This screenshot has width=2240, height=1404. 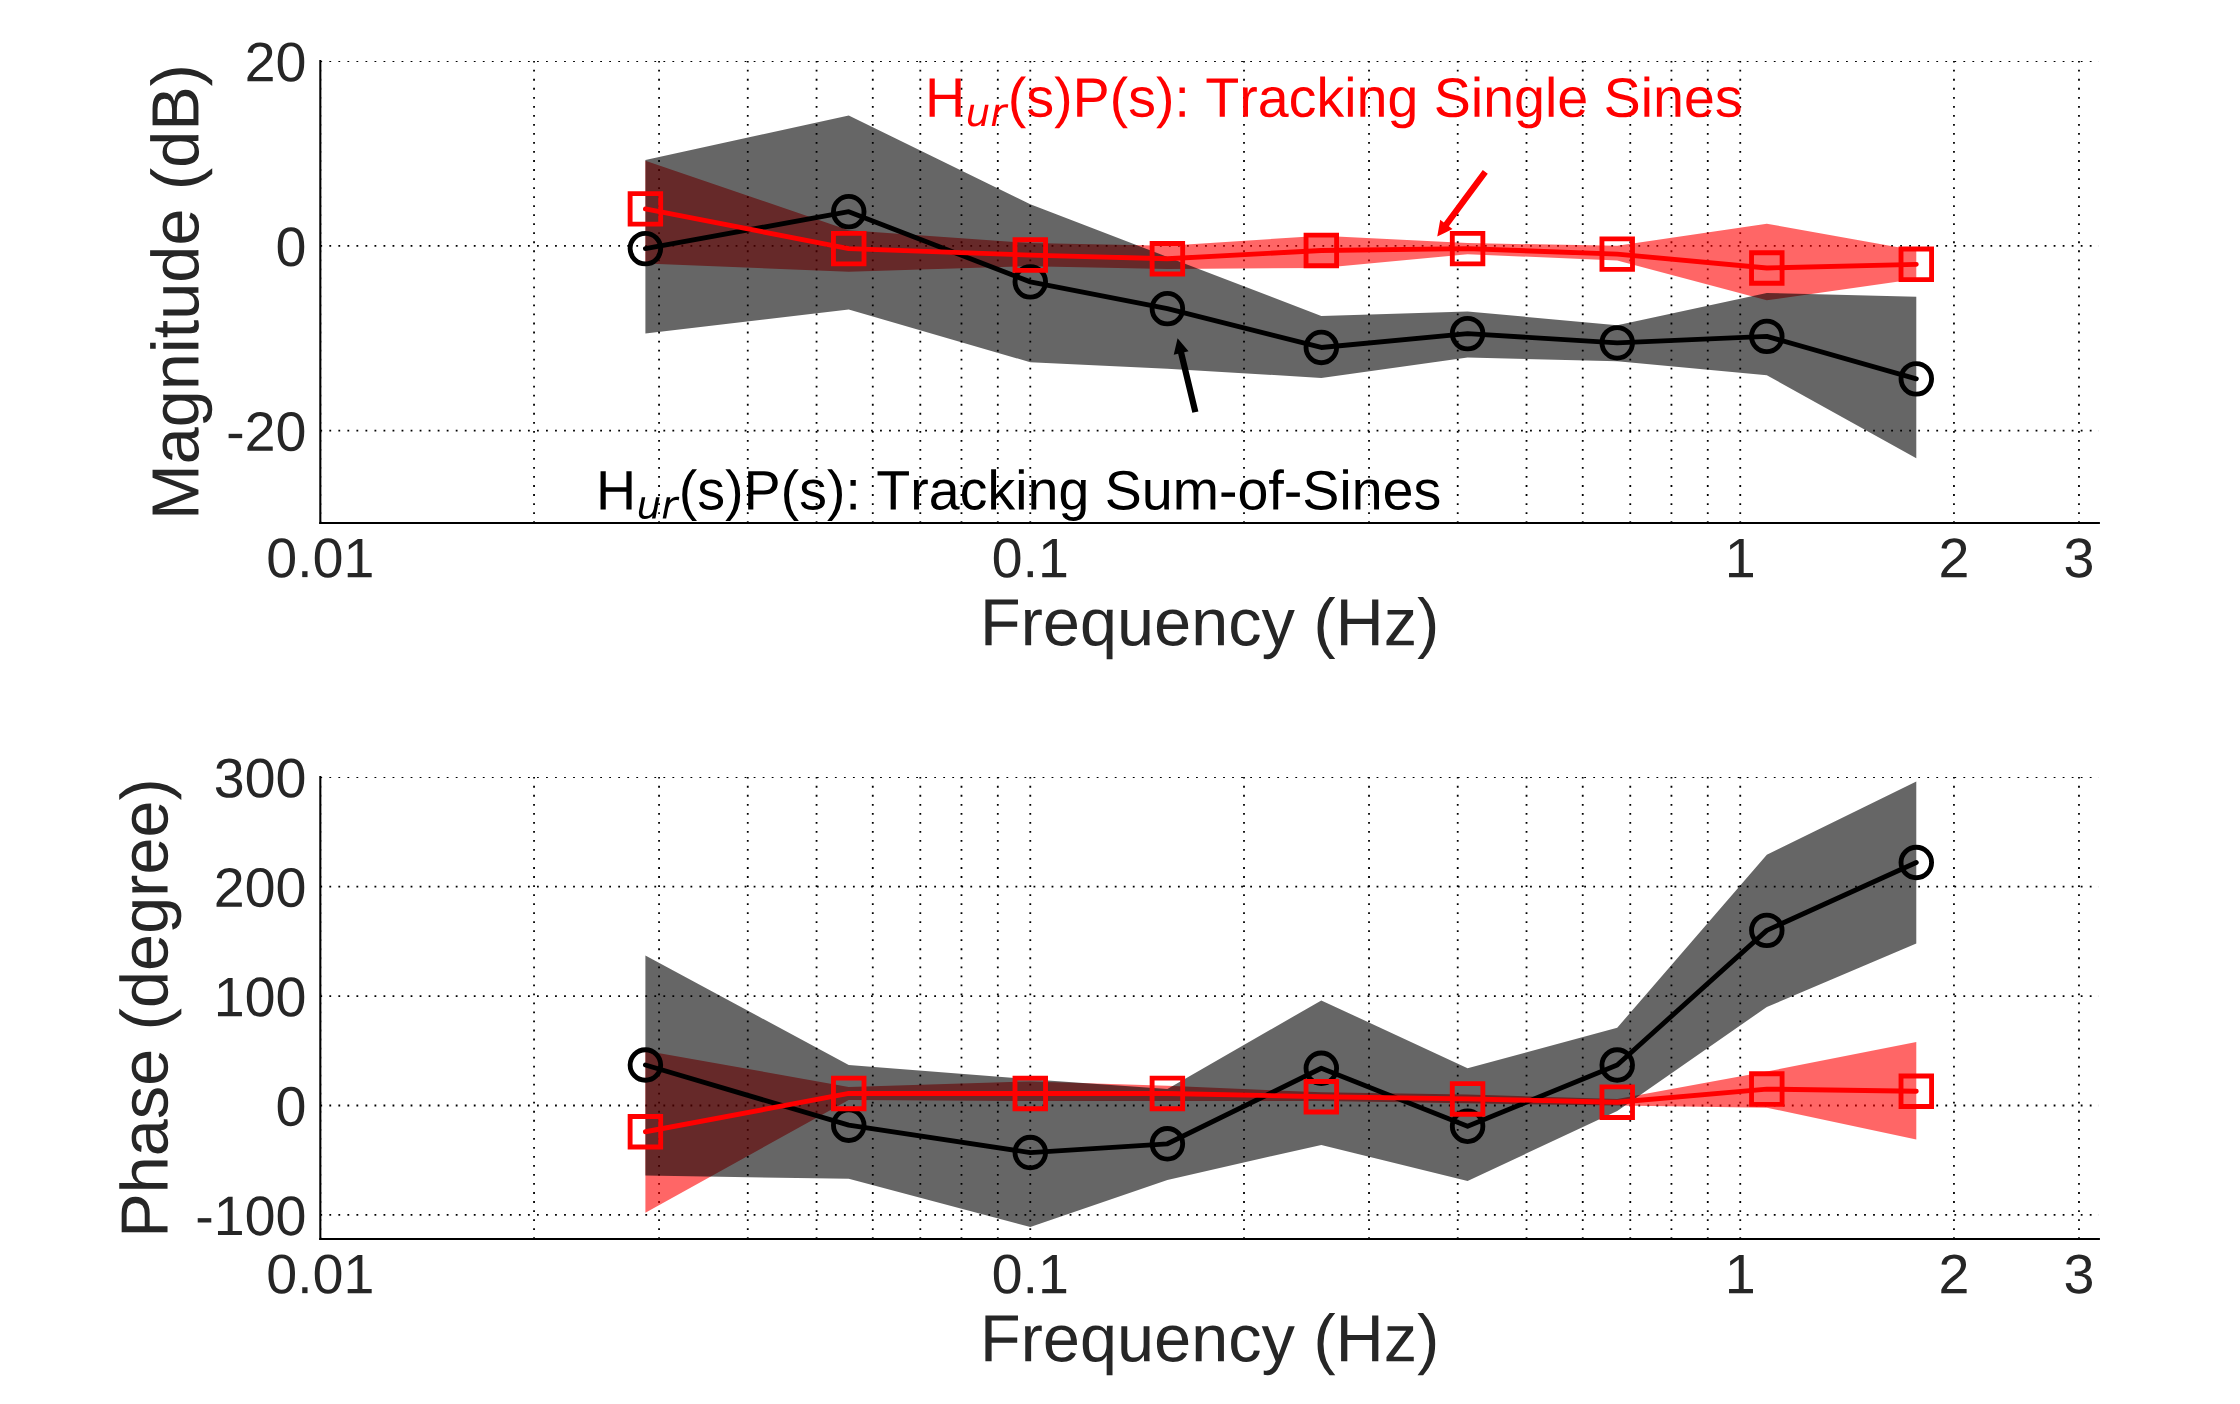 What do you see at coordinates (260, 778) in the screenshot?
I see `y-tick-label: 300` at bounding box center [260, 778].